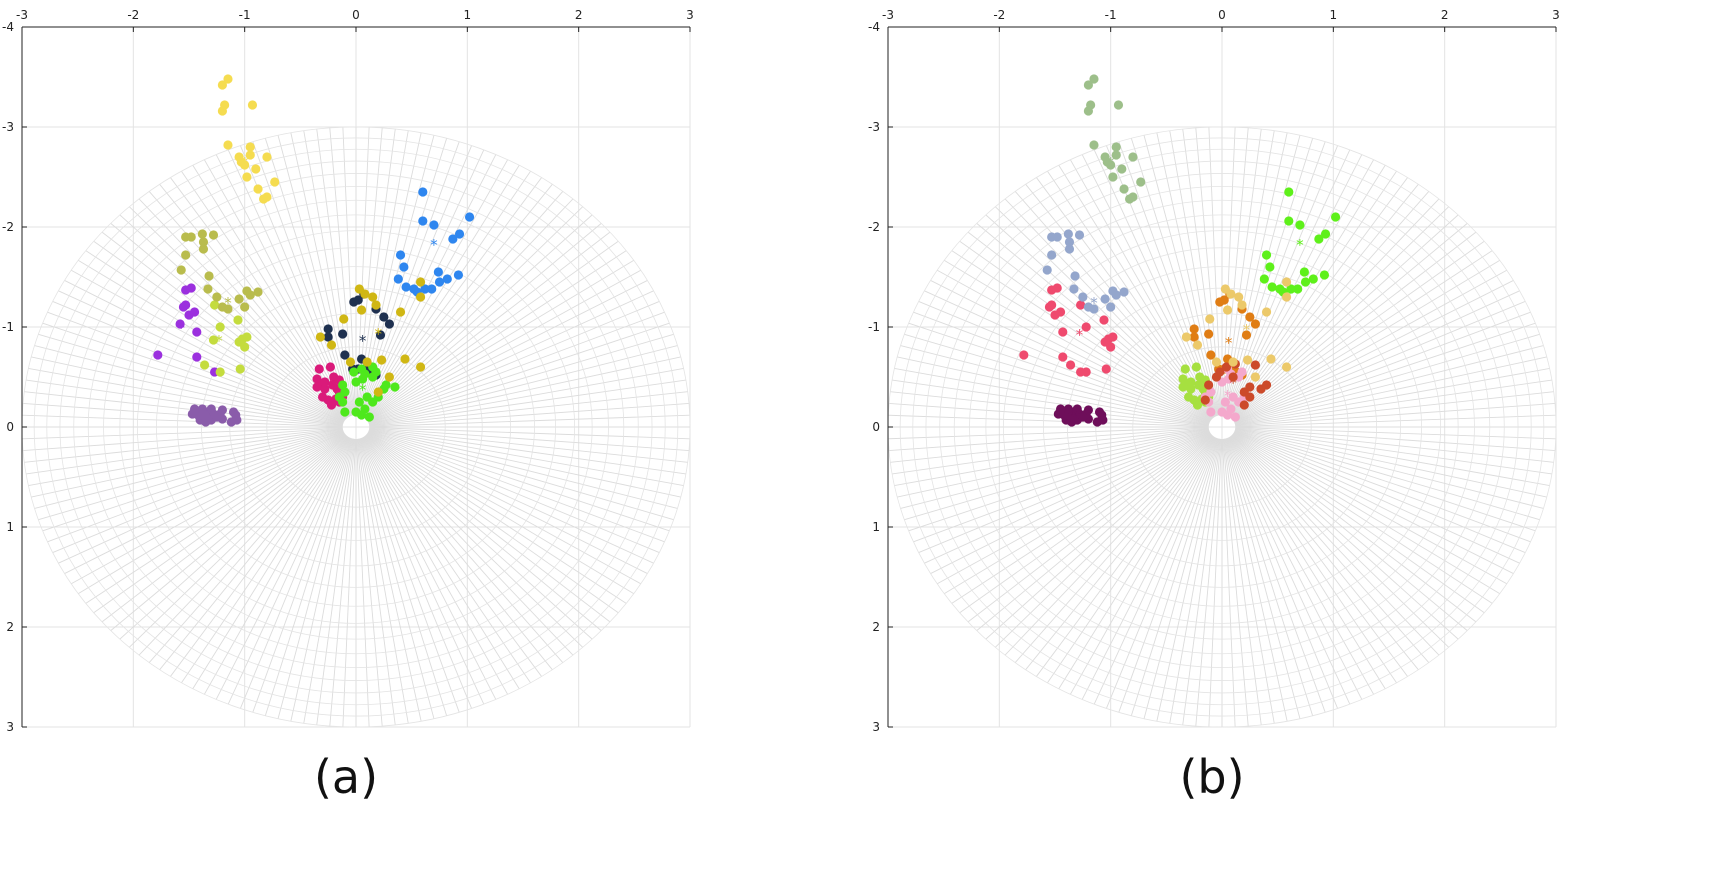 Image resolution: width=1731 pixels, height=886 pixels. What do you see at coordinates (10, 427) in the screenshot?
I see `y-tick-label: 0` at bounding box center [10, 427].